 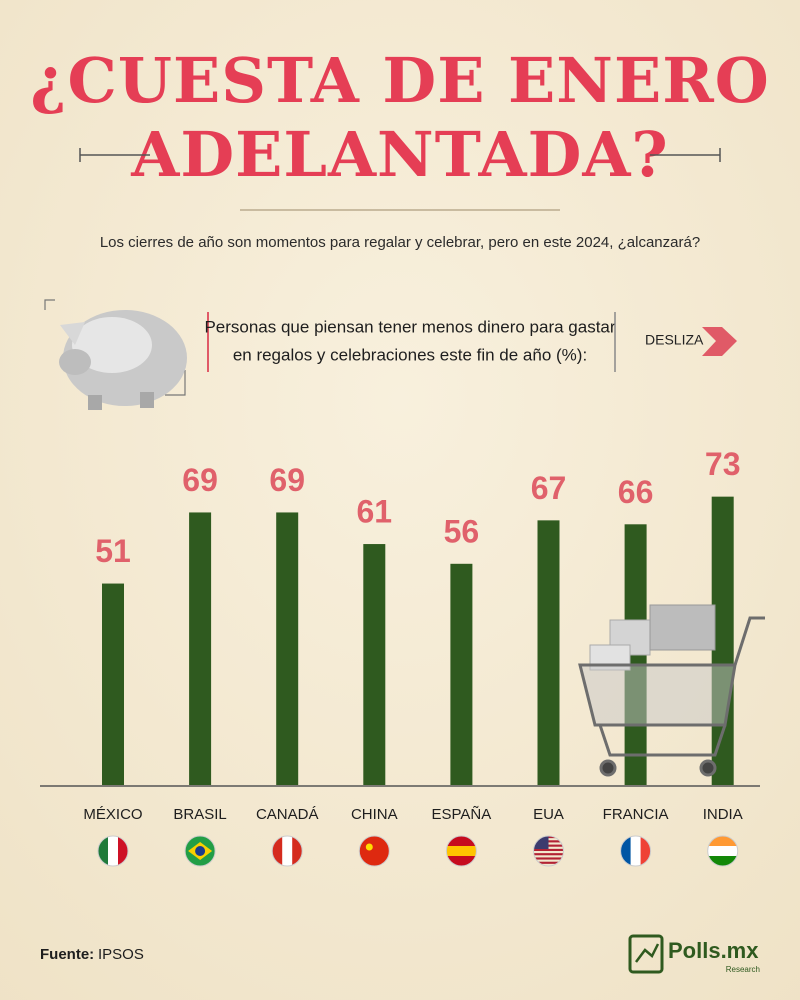 What do you see at coordinates (671, 690) in the screenshot?
I see `cart` at bounding box center [671, 690].